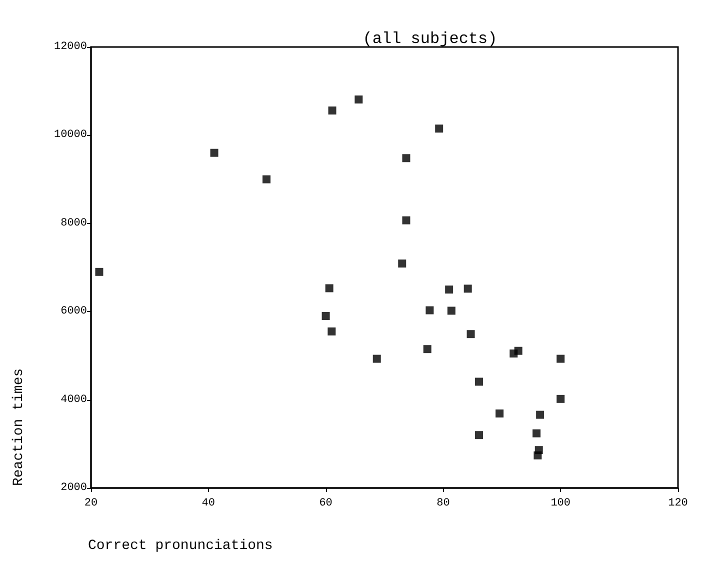 This screenshot has height=567, width=702. Describe the element at coordinates (678, 504) in the screenshot. I see `x-tick-label: 120` at that location.